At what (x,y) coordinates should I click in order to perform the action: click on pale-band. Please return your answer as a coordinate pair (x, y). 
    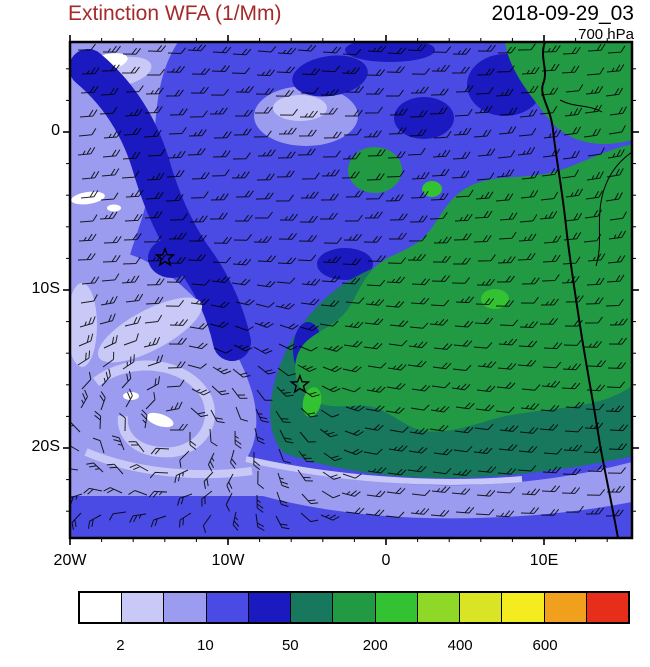
    Looking at the image, I should click on (150, 330).